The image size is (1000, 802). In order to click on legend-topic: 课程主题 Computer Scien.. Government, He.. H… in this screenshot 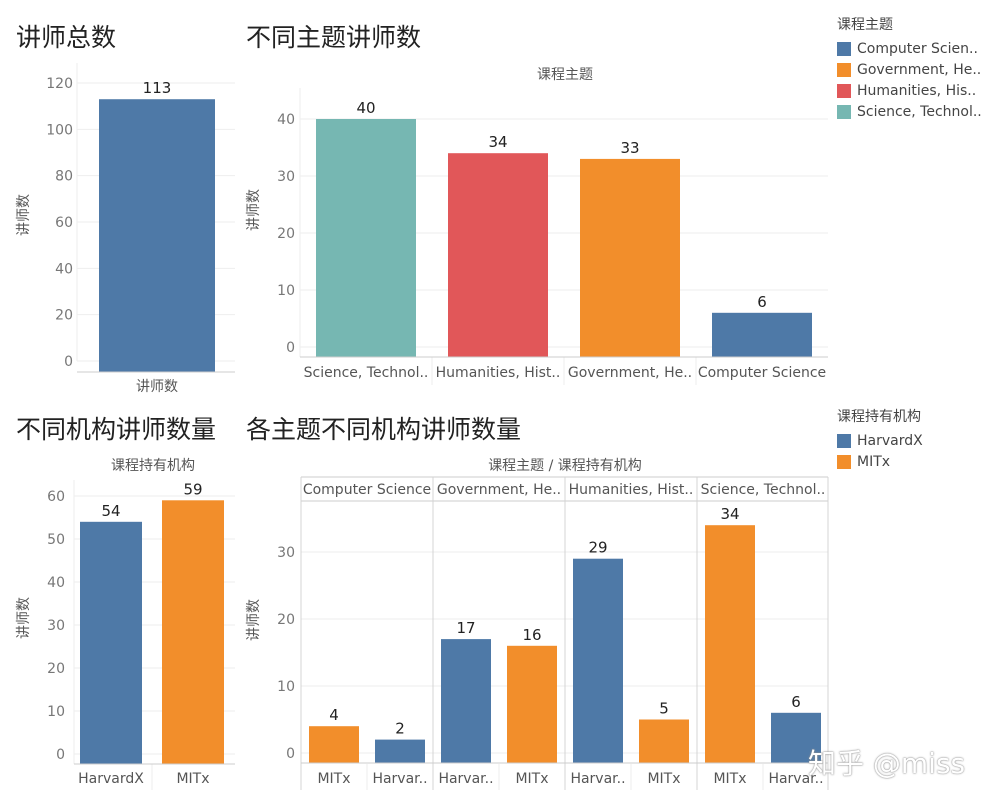, I will do `click(909, 68)`.